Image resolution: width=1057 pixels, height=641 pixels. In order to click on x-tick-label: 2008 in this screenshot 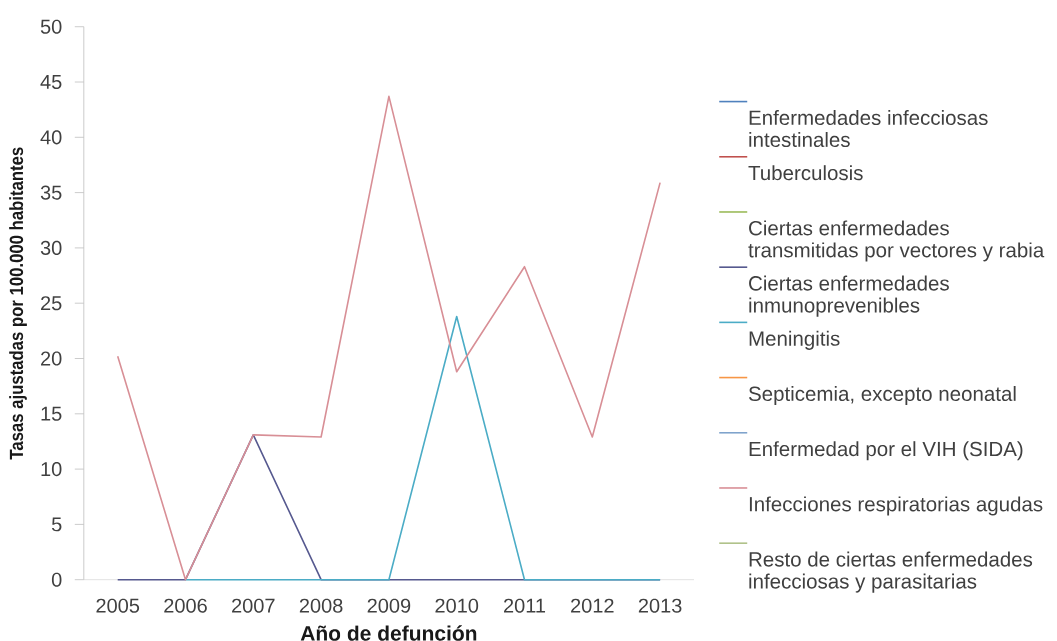, I will do `click(321, 605)`.